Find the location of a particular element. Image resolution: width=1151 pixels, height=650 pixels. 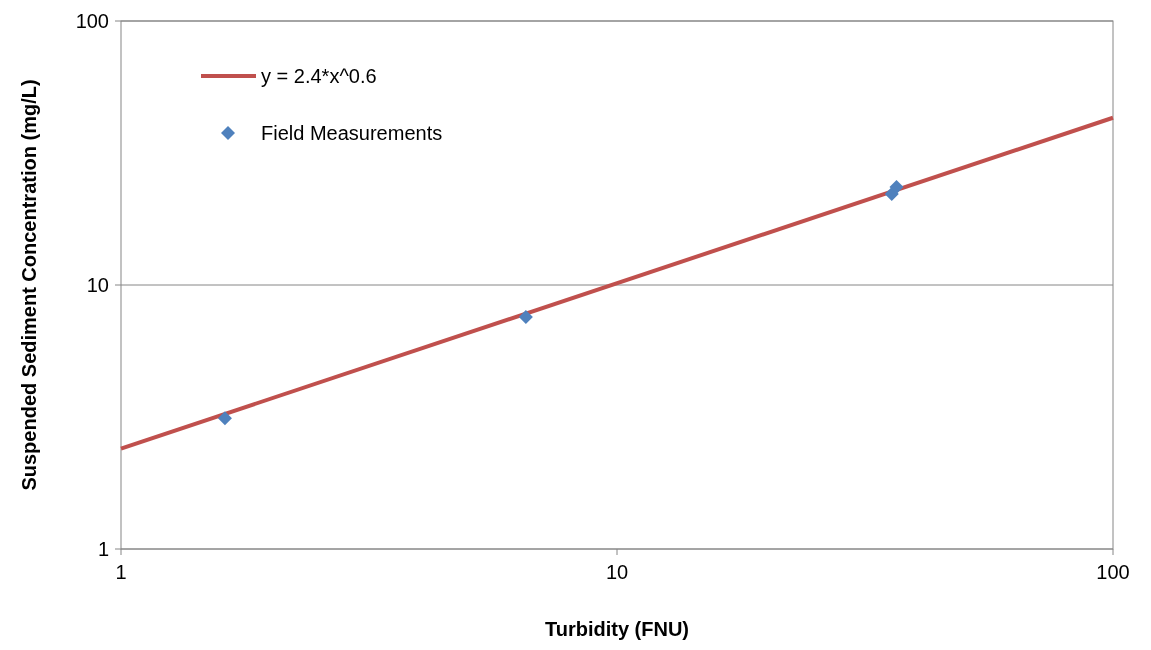

y-tick-label: 100 is located at coordinates (92, 21).